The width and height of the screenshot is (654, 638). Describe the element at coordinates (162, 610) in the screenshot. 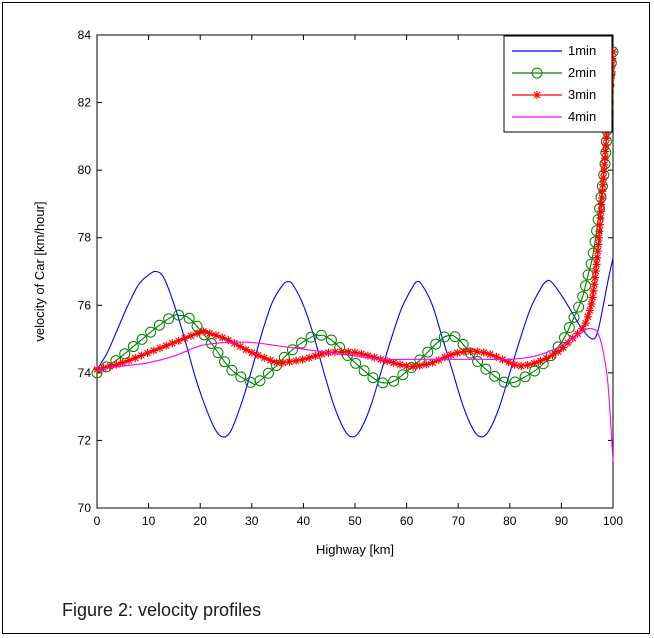

I see `figure-caption: Figure 2: velocity profiles` at that location.